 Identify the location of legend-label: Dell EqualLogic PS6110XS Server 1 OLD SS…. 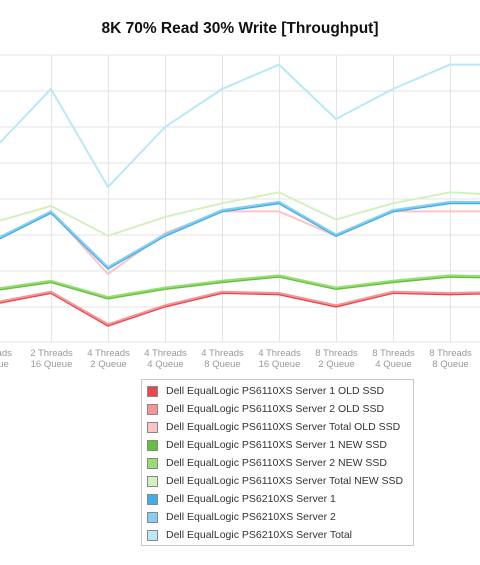
(275, 391).